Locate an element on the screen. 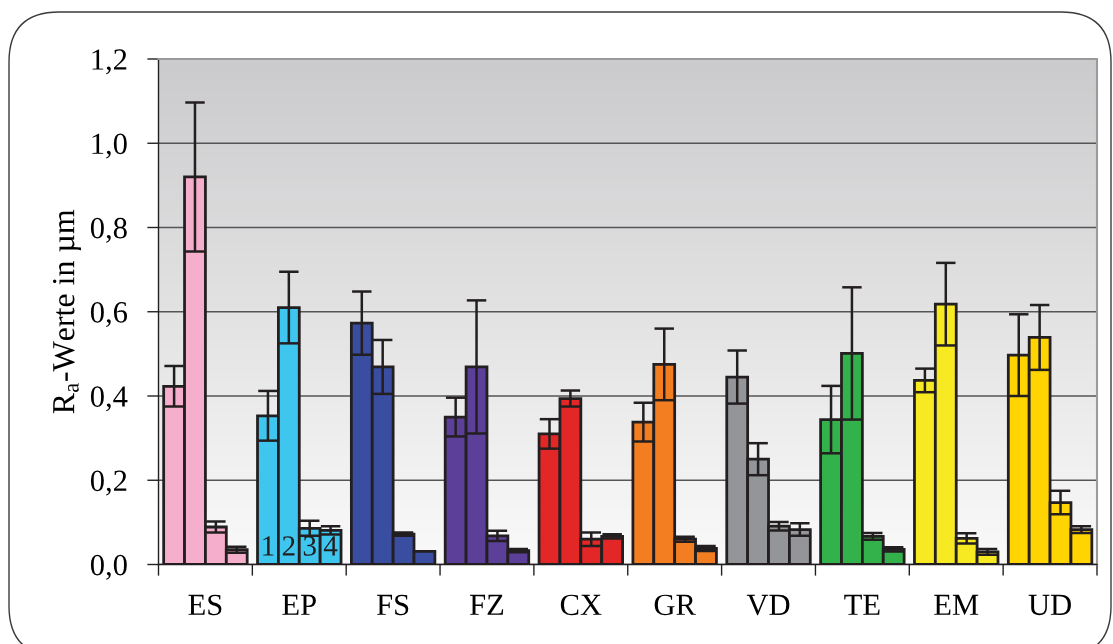 This screenshot has width=1113, height=644. x-tick-label: VD is located at coordinates (768, 605).